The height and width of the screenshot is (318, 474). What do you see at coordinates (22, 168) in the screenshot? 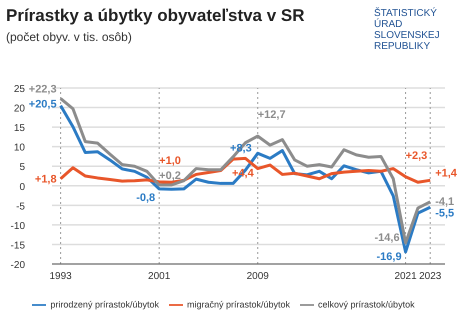
I see `y-tick-label: 5` at bounding box center [22, 168].